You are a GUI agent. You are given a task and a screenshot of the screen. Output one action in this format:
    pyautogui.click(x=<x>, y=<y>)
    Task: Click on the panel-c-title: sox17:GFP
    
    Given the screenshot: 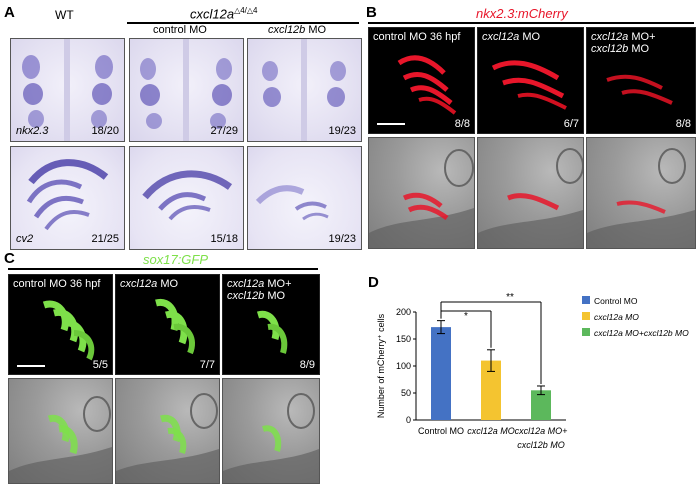 What is the action you would take?
    pyautogui.click(x=176, y=259)
    